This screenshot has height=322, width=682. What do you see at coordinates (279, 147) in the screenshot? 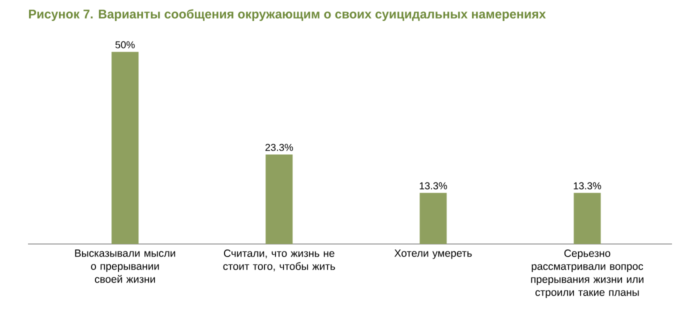
I see `data-label: 23.3%` at bounding box center [279, 147].